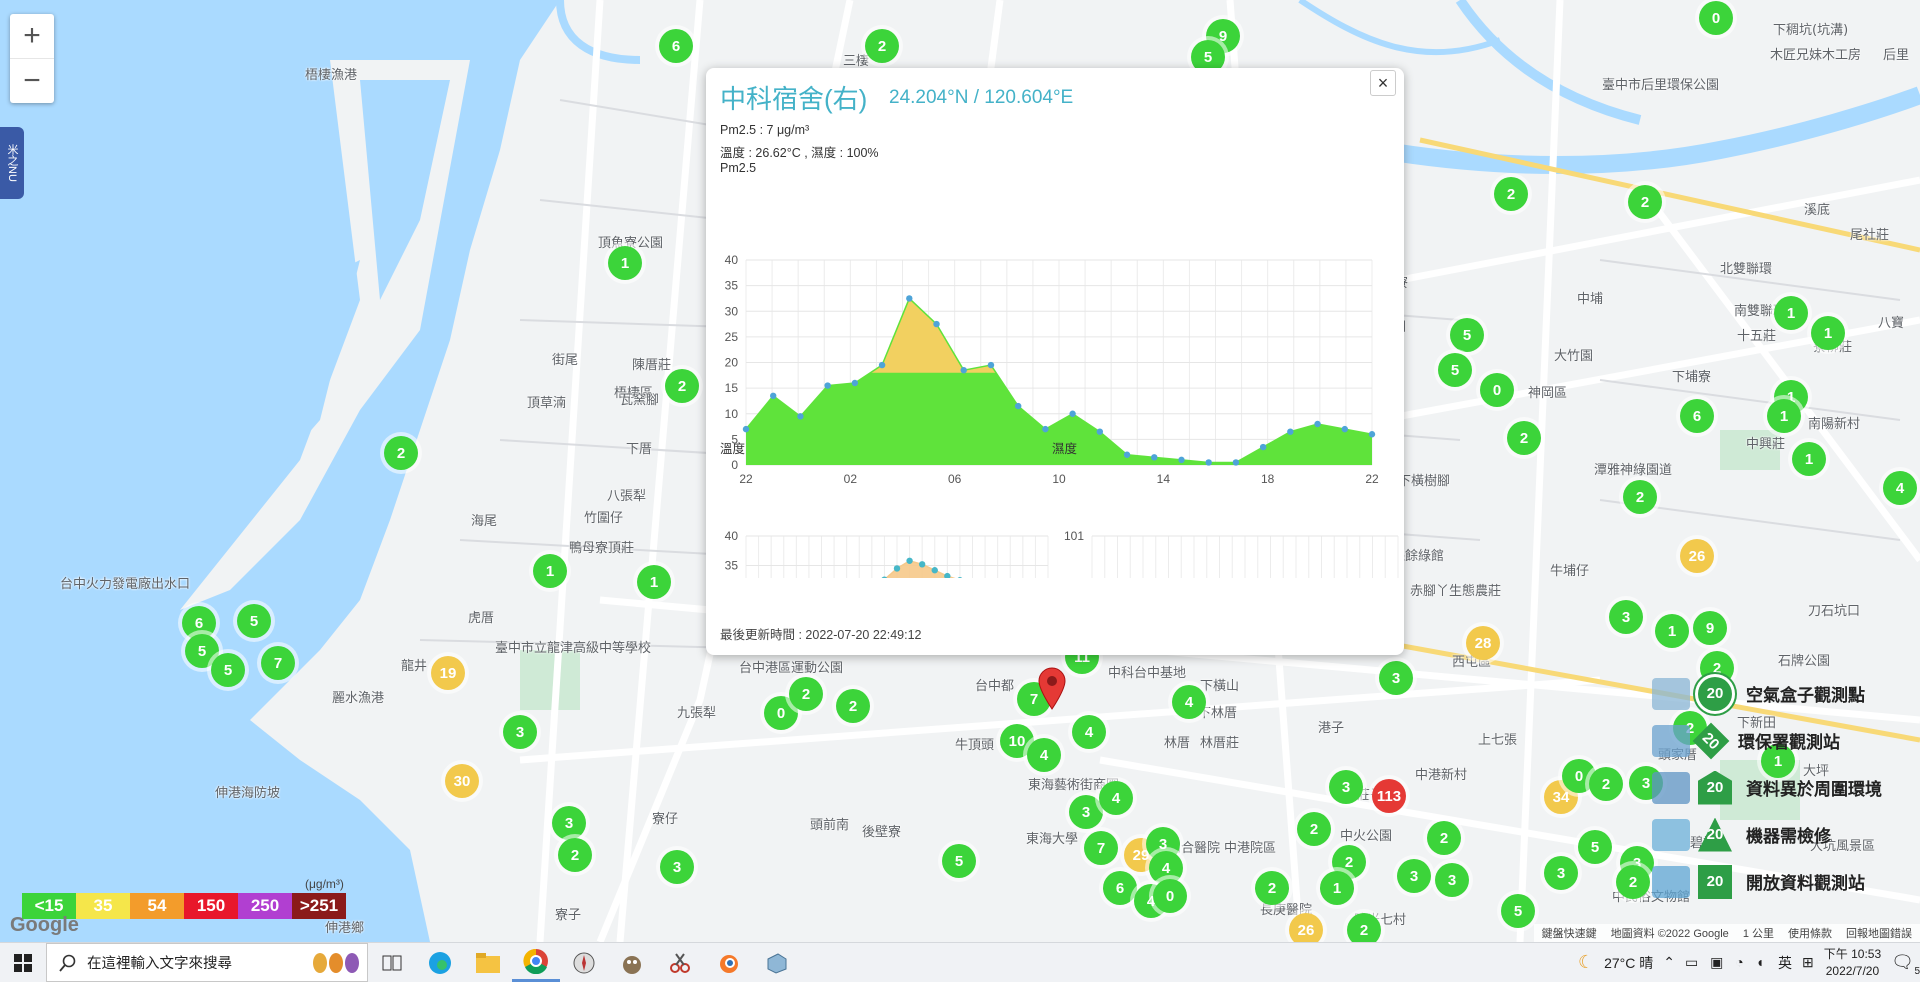 The image size is (1920, 982). Describe the element at coordinates (12, 163) in the screenshot. I see `side-panel-tab: 米之NU` at that location.